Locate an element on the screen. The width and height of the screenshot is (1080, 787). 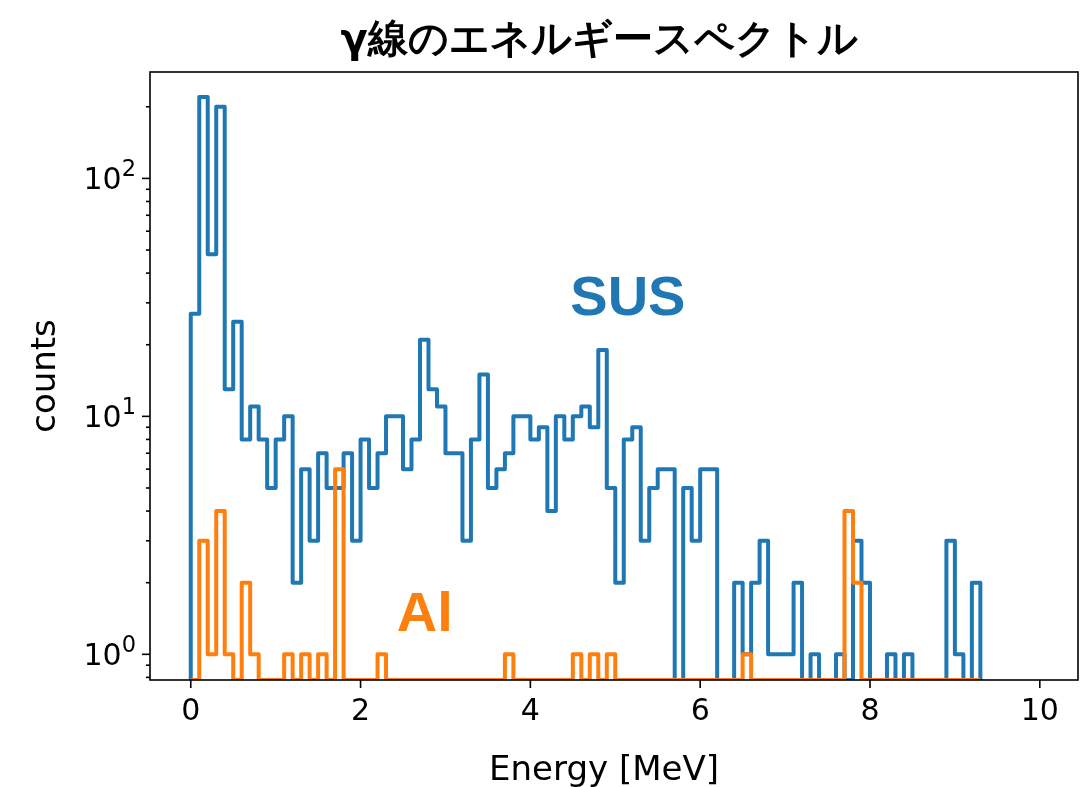
y-tick-label: 10$^{1}$ is located at coordinates (109, 414).